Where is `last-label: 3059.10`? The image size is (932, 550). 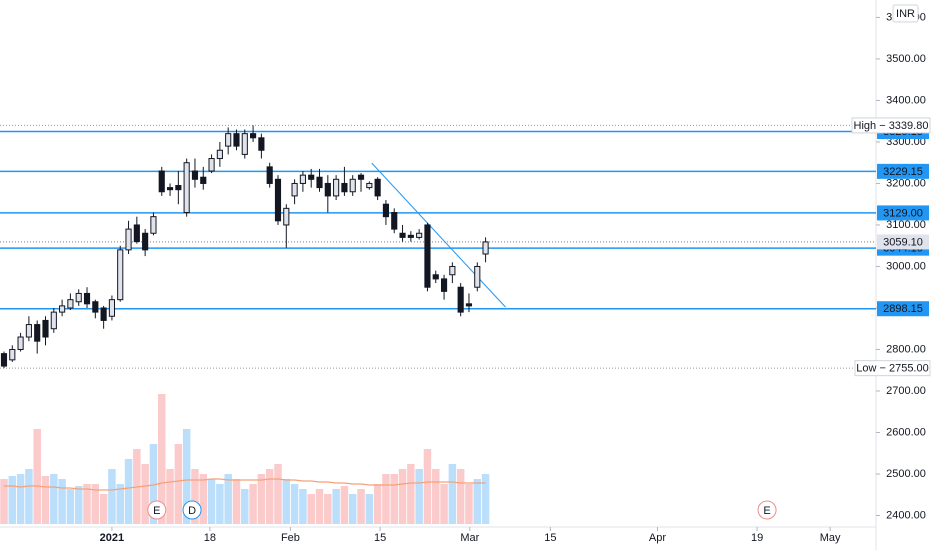 last-label: 3059.10 is located at coordinates (903, 242).